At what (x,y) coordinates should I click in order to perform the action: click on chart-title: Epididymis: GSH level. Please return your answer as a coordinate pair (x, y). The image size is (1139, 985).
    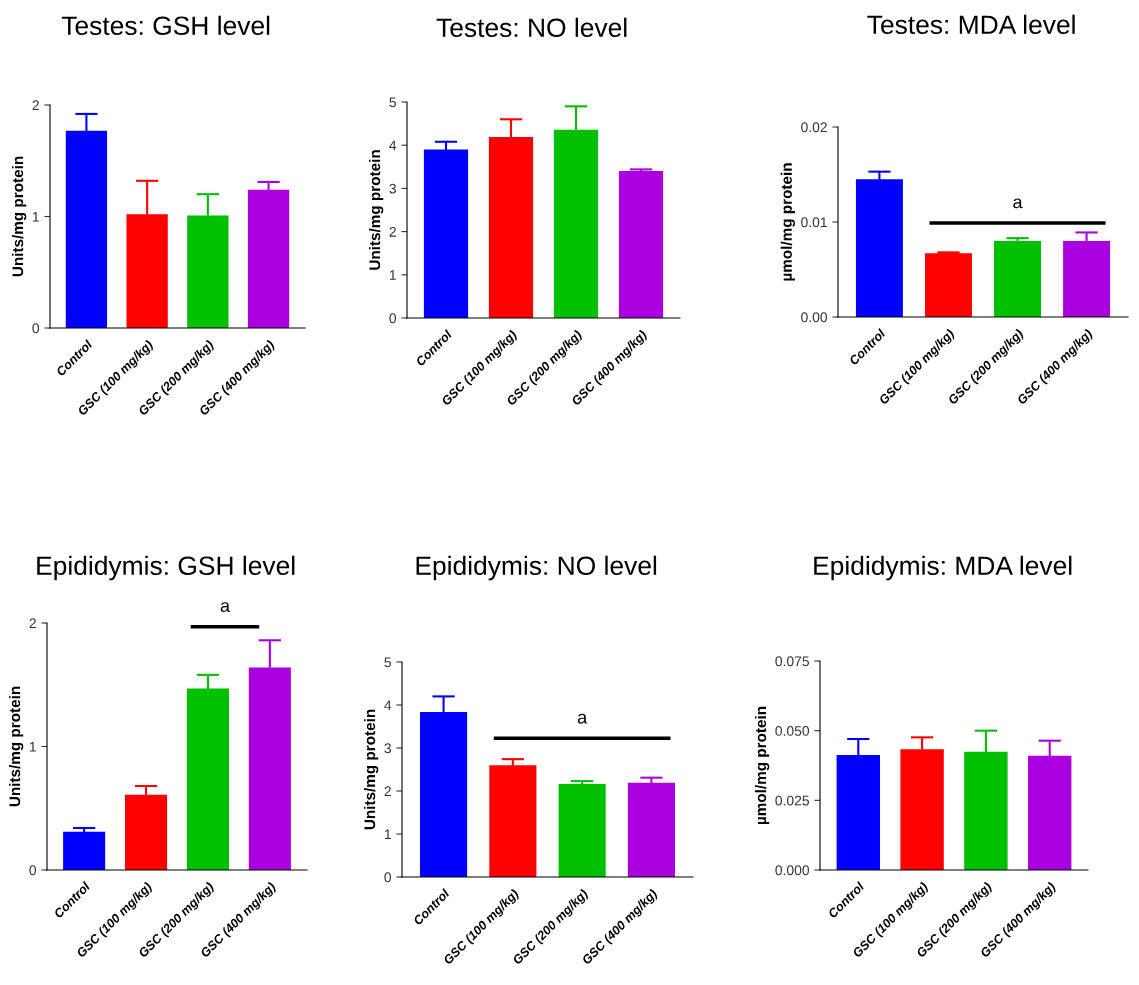
    Looking at the image, I should click on (166, 568).